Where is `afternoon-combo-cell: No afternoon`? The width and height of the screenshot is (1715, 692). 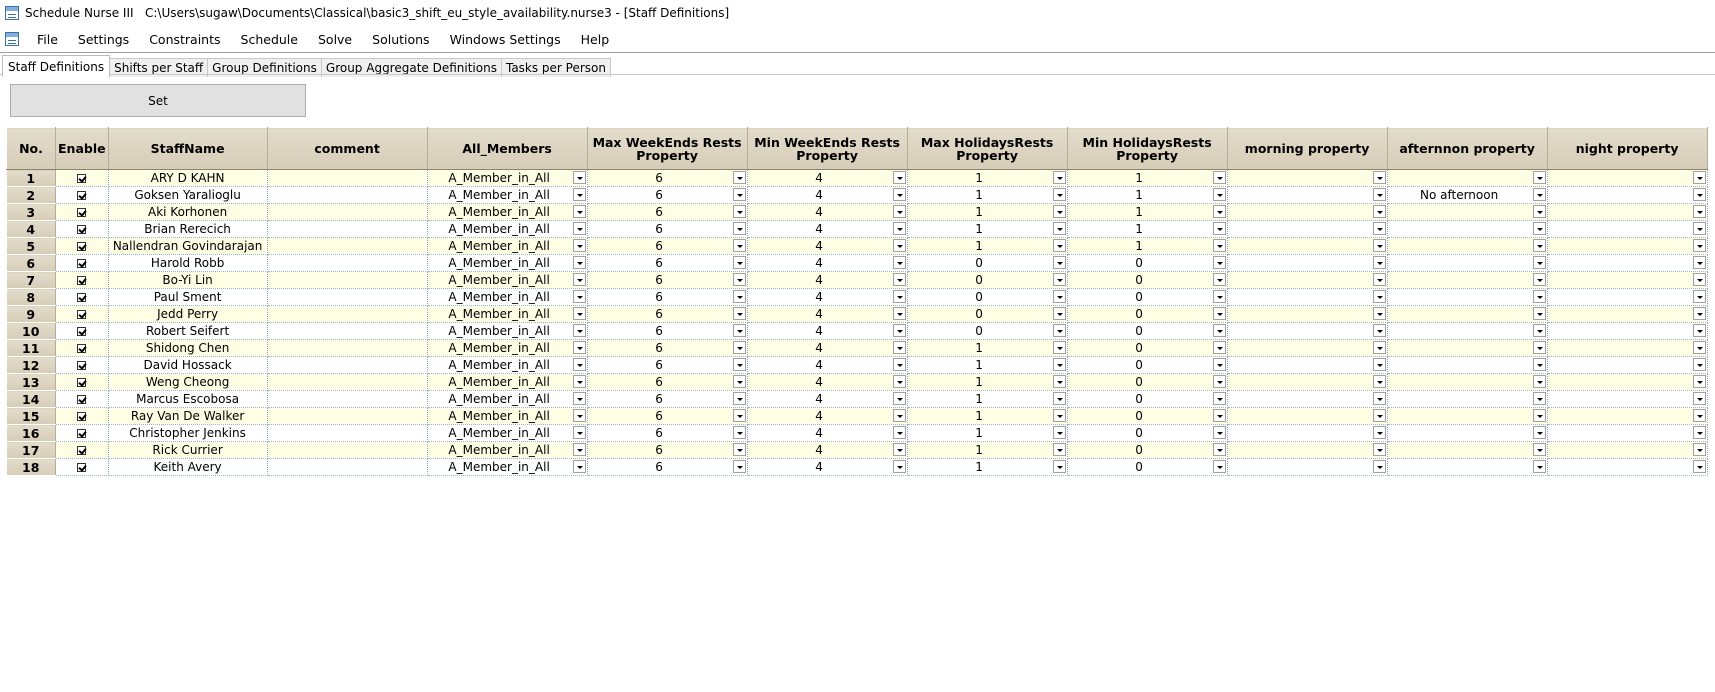
afternoon-combo-cell: No afternoon is located at coordinates (1467, 195).